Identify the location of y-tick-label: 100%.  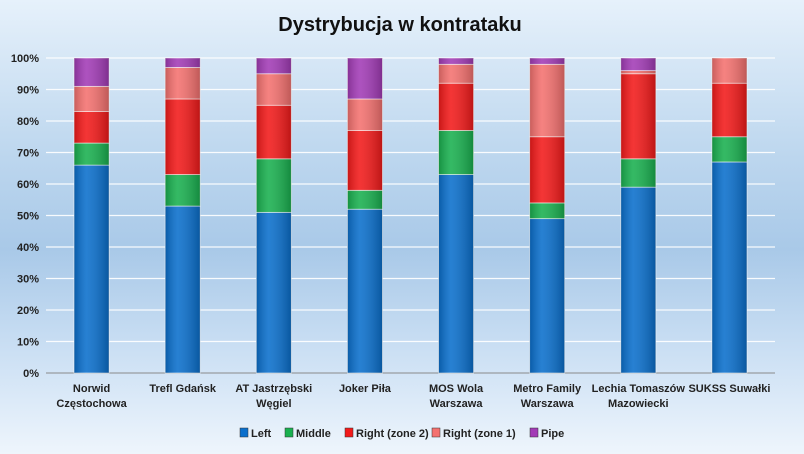
(25, 59).